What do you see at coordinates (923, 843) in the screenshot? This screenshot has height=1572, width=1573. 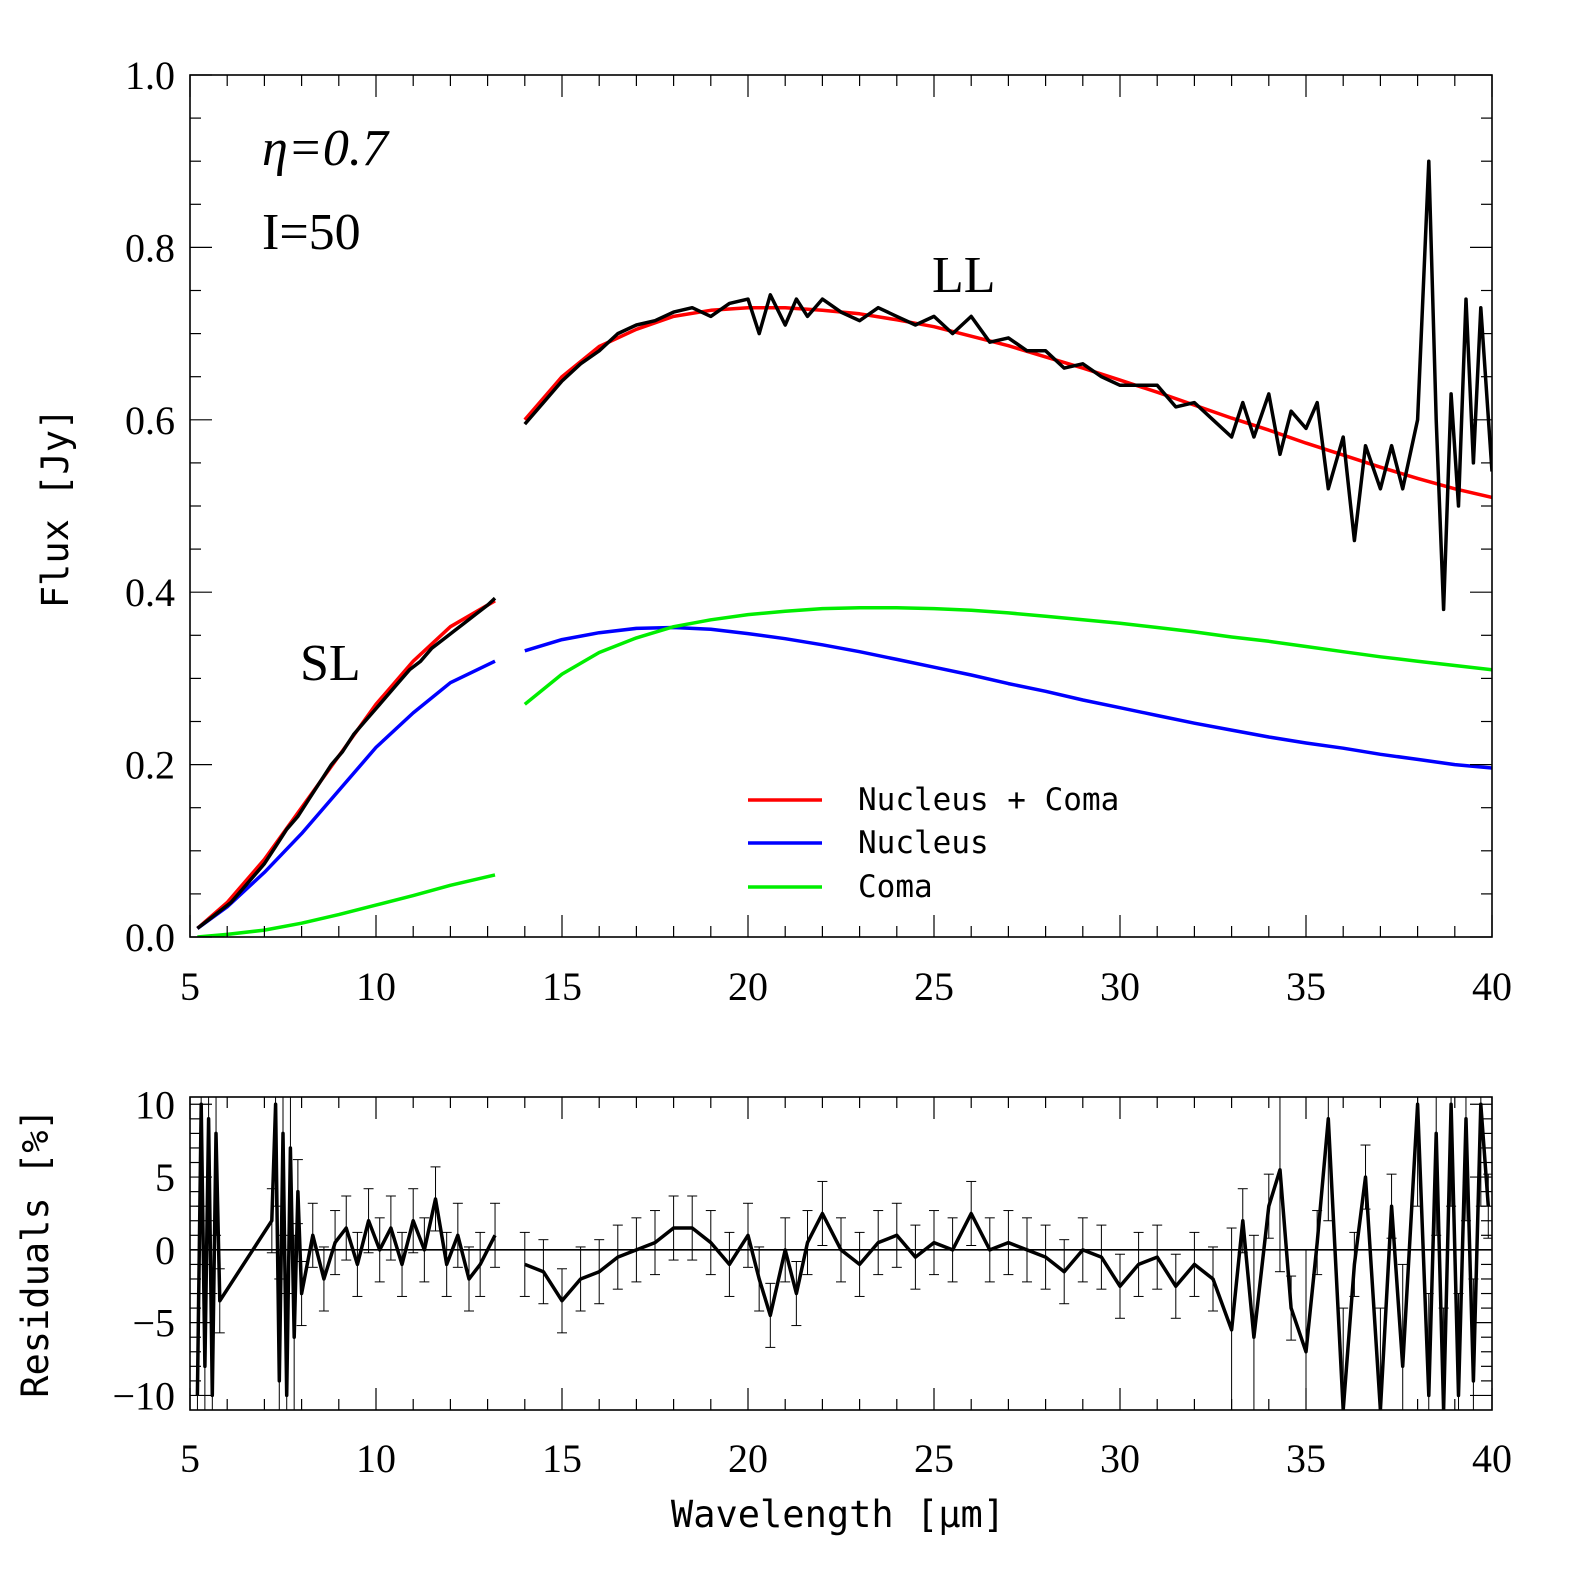 I see `legend-label-nucleus: Nucleus` at bounding box center [923, 843].